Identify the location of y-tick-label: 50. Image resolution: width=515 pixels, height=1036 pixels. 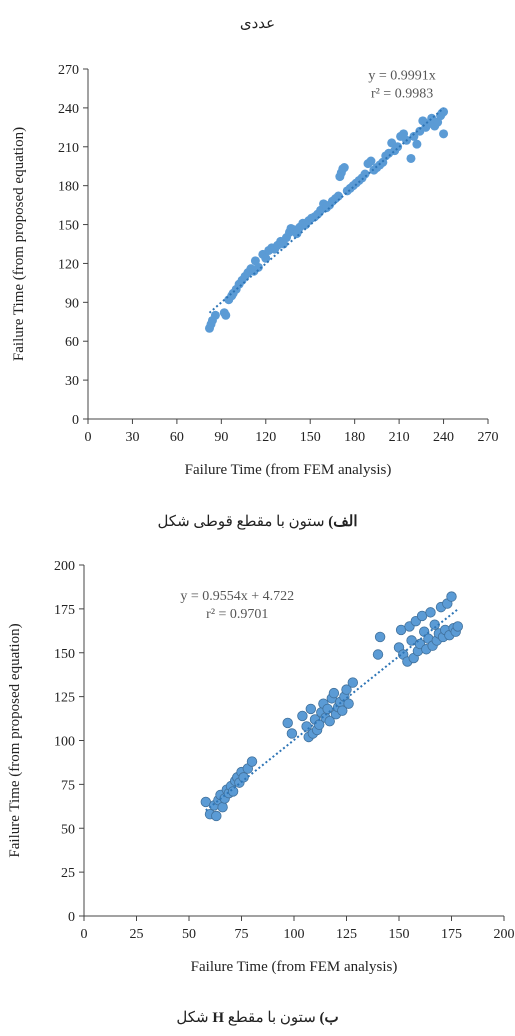
(68, 829).